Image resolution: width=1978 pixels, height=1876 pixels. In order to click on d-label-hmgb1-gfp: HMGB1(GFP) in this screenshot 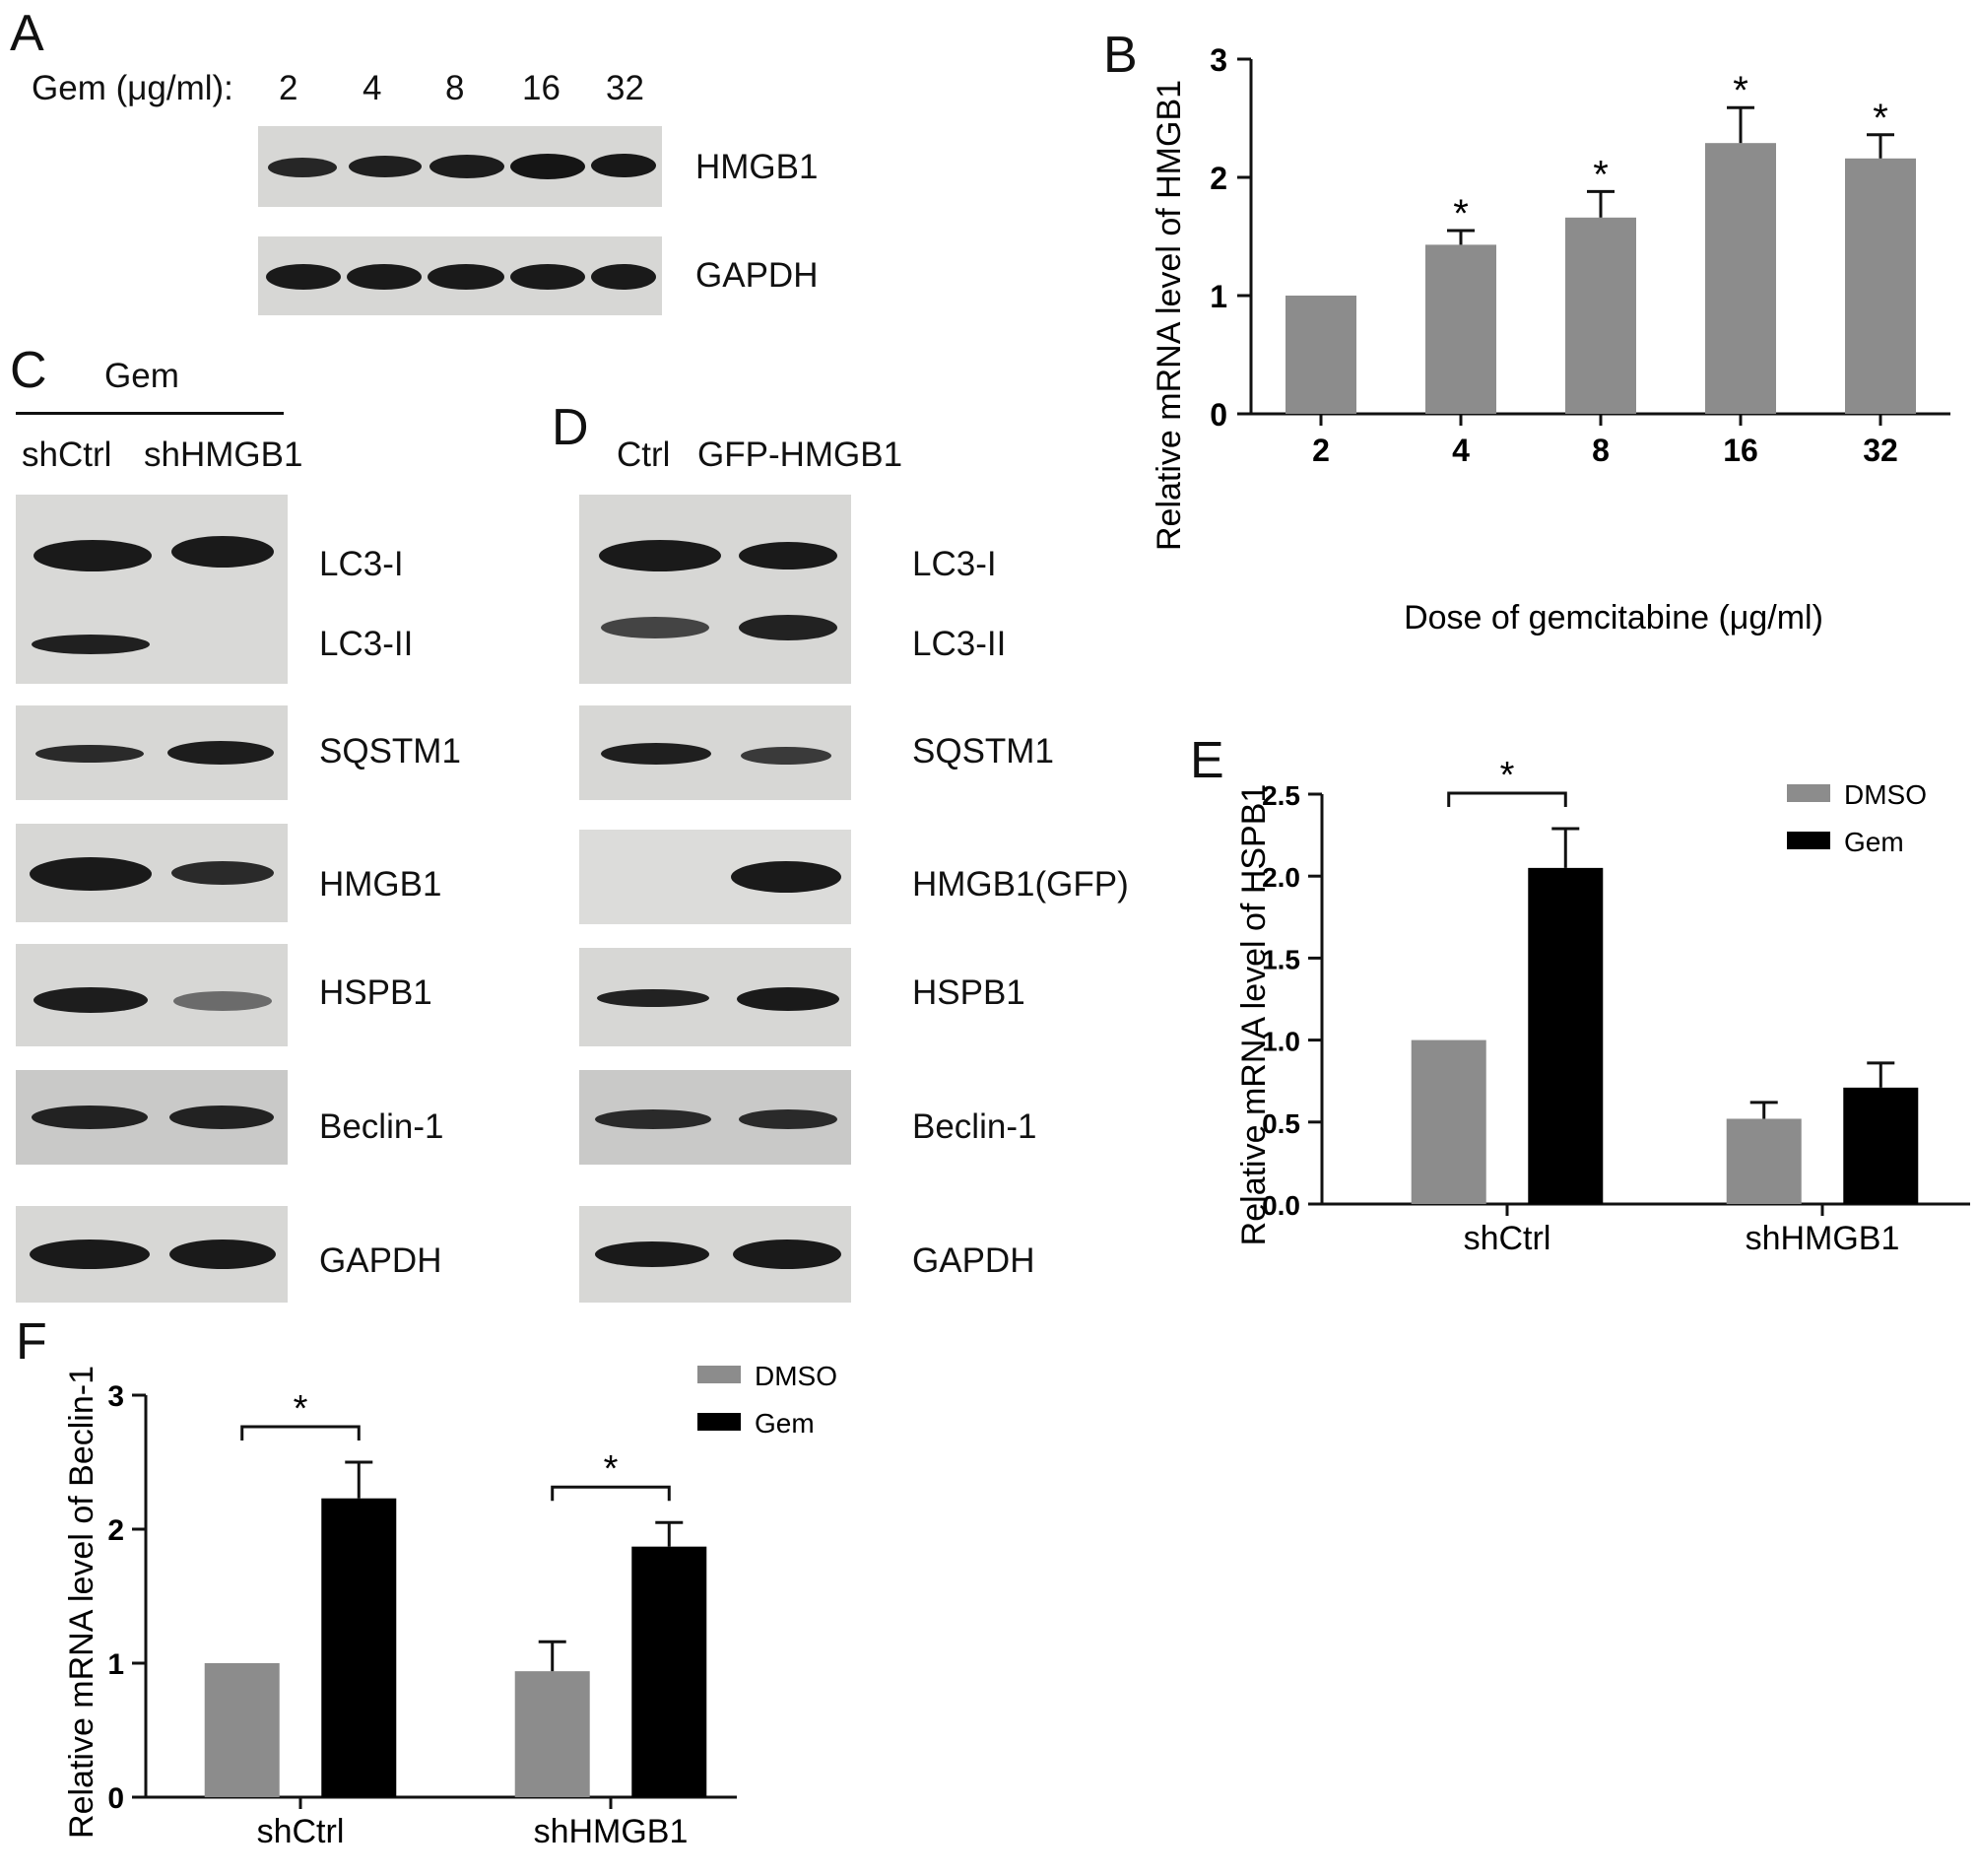, I will do `click(1020, 885)`.